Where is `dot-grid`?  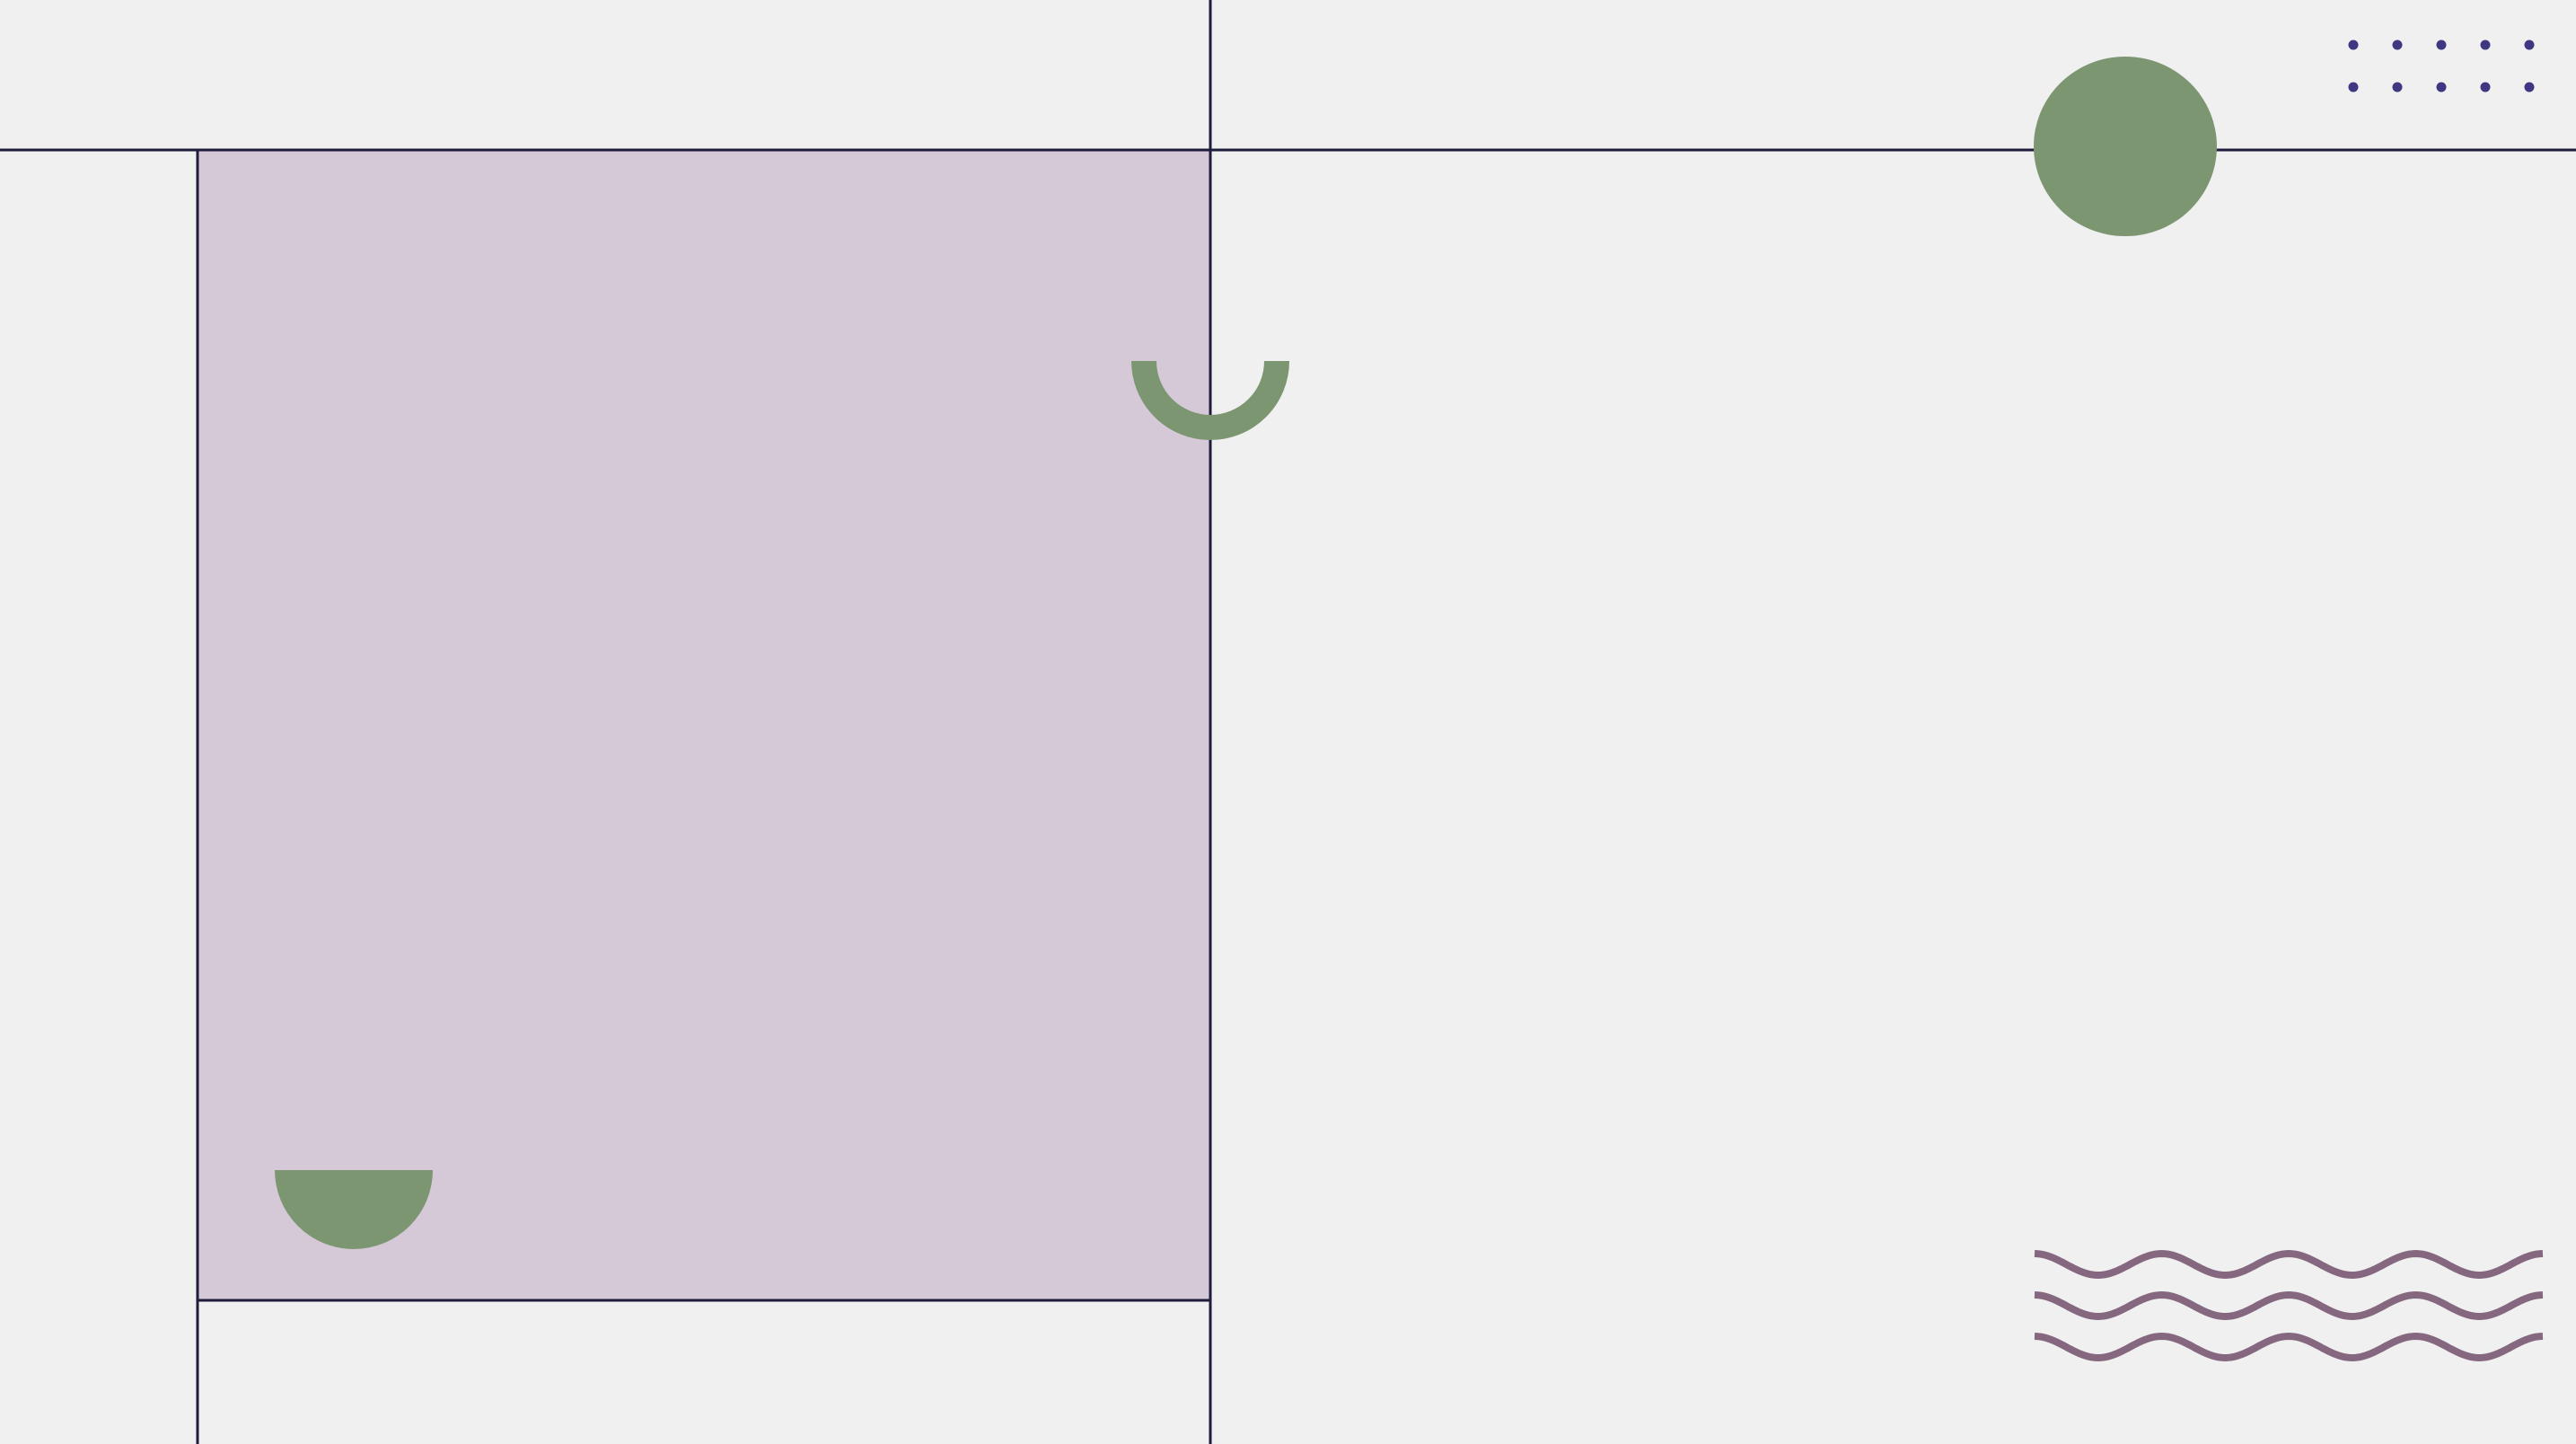
dot-grid is located at coordinates (2441, 66).